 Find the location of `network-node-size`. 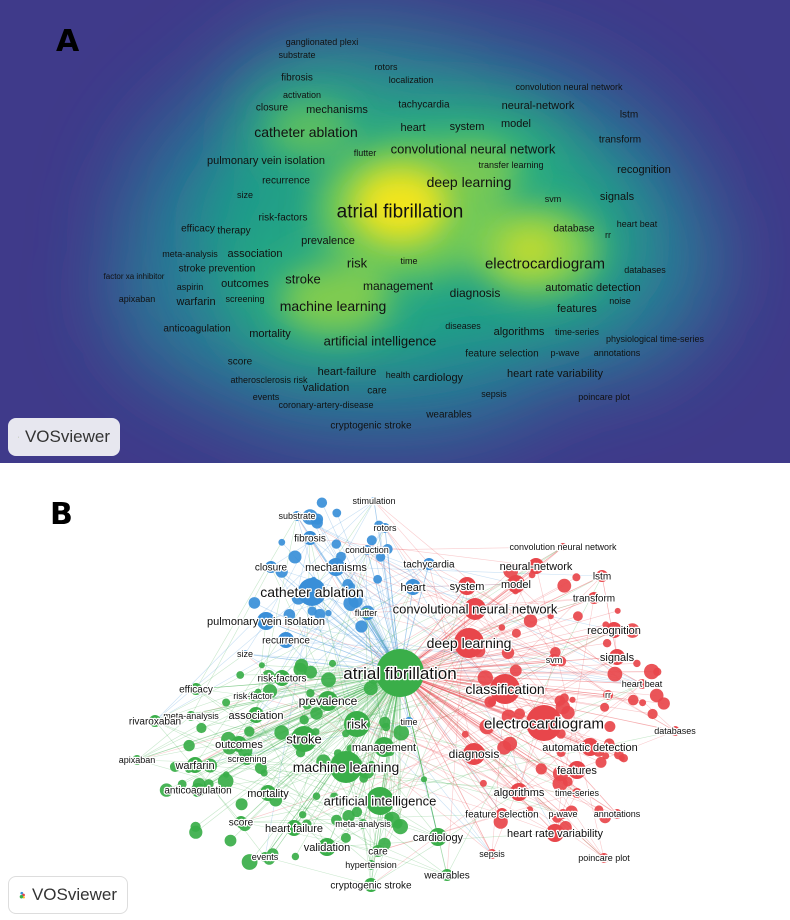

network-node-size is located at coordinates (245, 654).